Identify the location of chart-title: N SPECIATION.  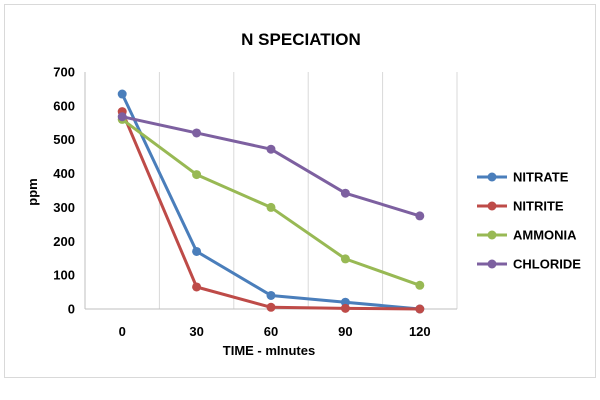
(301, 39).